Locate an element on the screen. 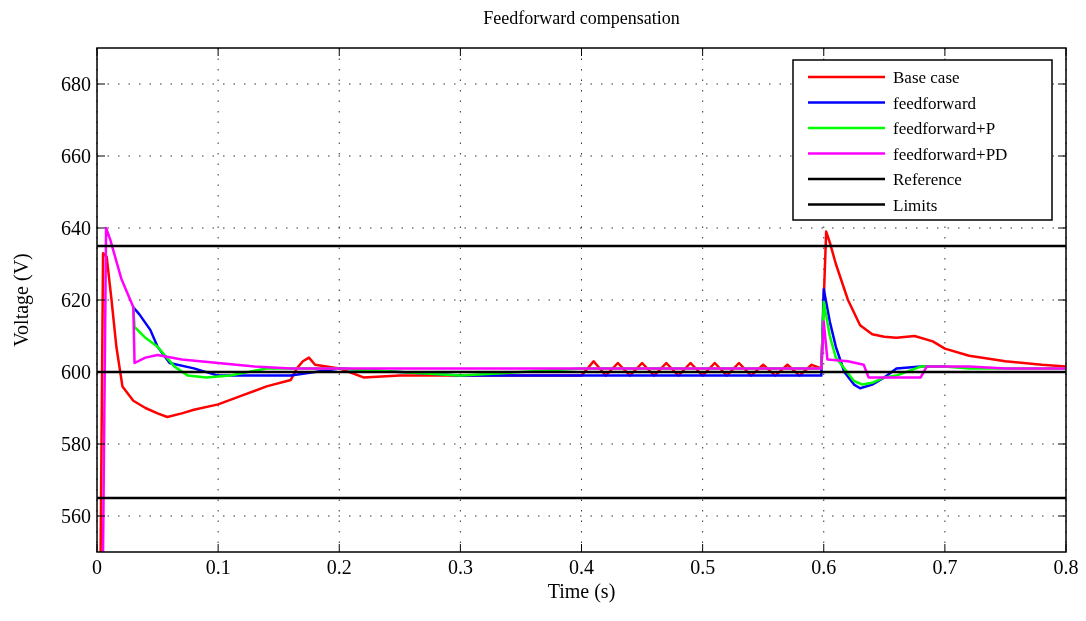  legend-label: feedforward+PD is located at coordinates (950, 154).